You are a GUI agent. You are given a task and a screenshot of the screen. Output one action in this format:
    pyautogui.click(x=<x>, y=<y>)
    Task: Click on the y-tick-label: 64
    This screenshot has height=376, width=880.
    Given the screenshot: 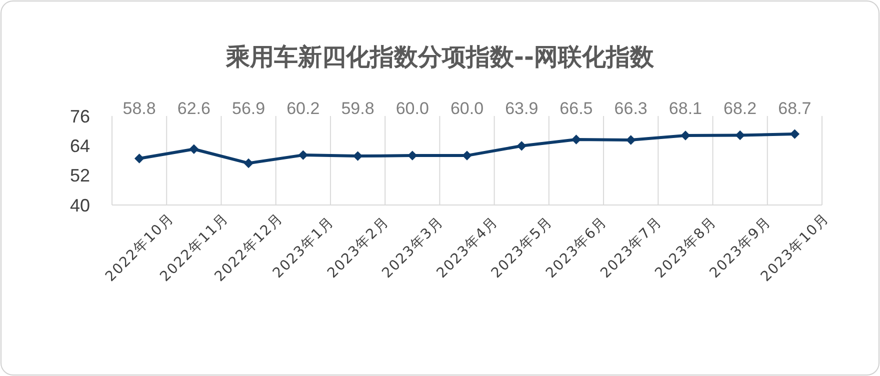 What is the action you would take?
    pyautogui.click(x=80, y=146)
    